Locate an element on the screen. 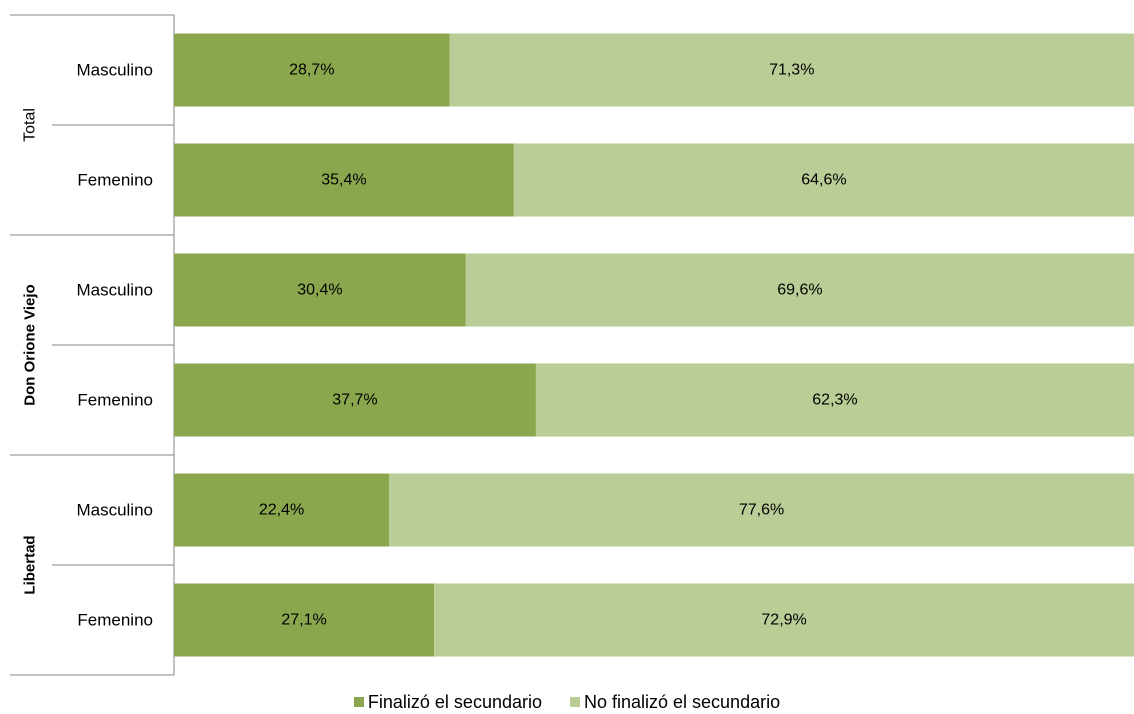 The image size is (1134, 714). data-label: 71,3% is located at coordinates (791, 70).